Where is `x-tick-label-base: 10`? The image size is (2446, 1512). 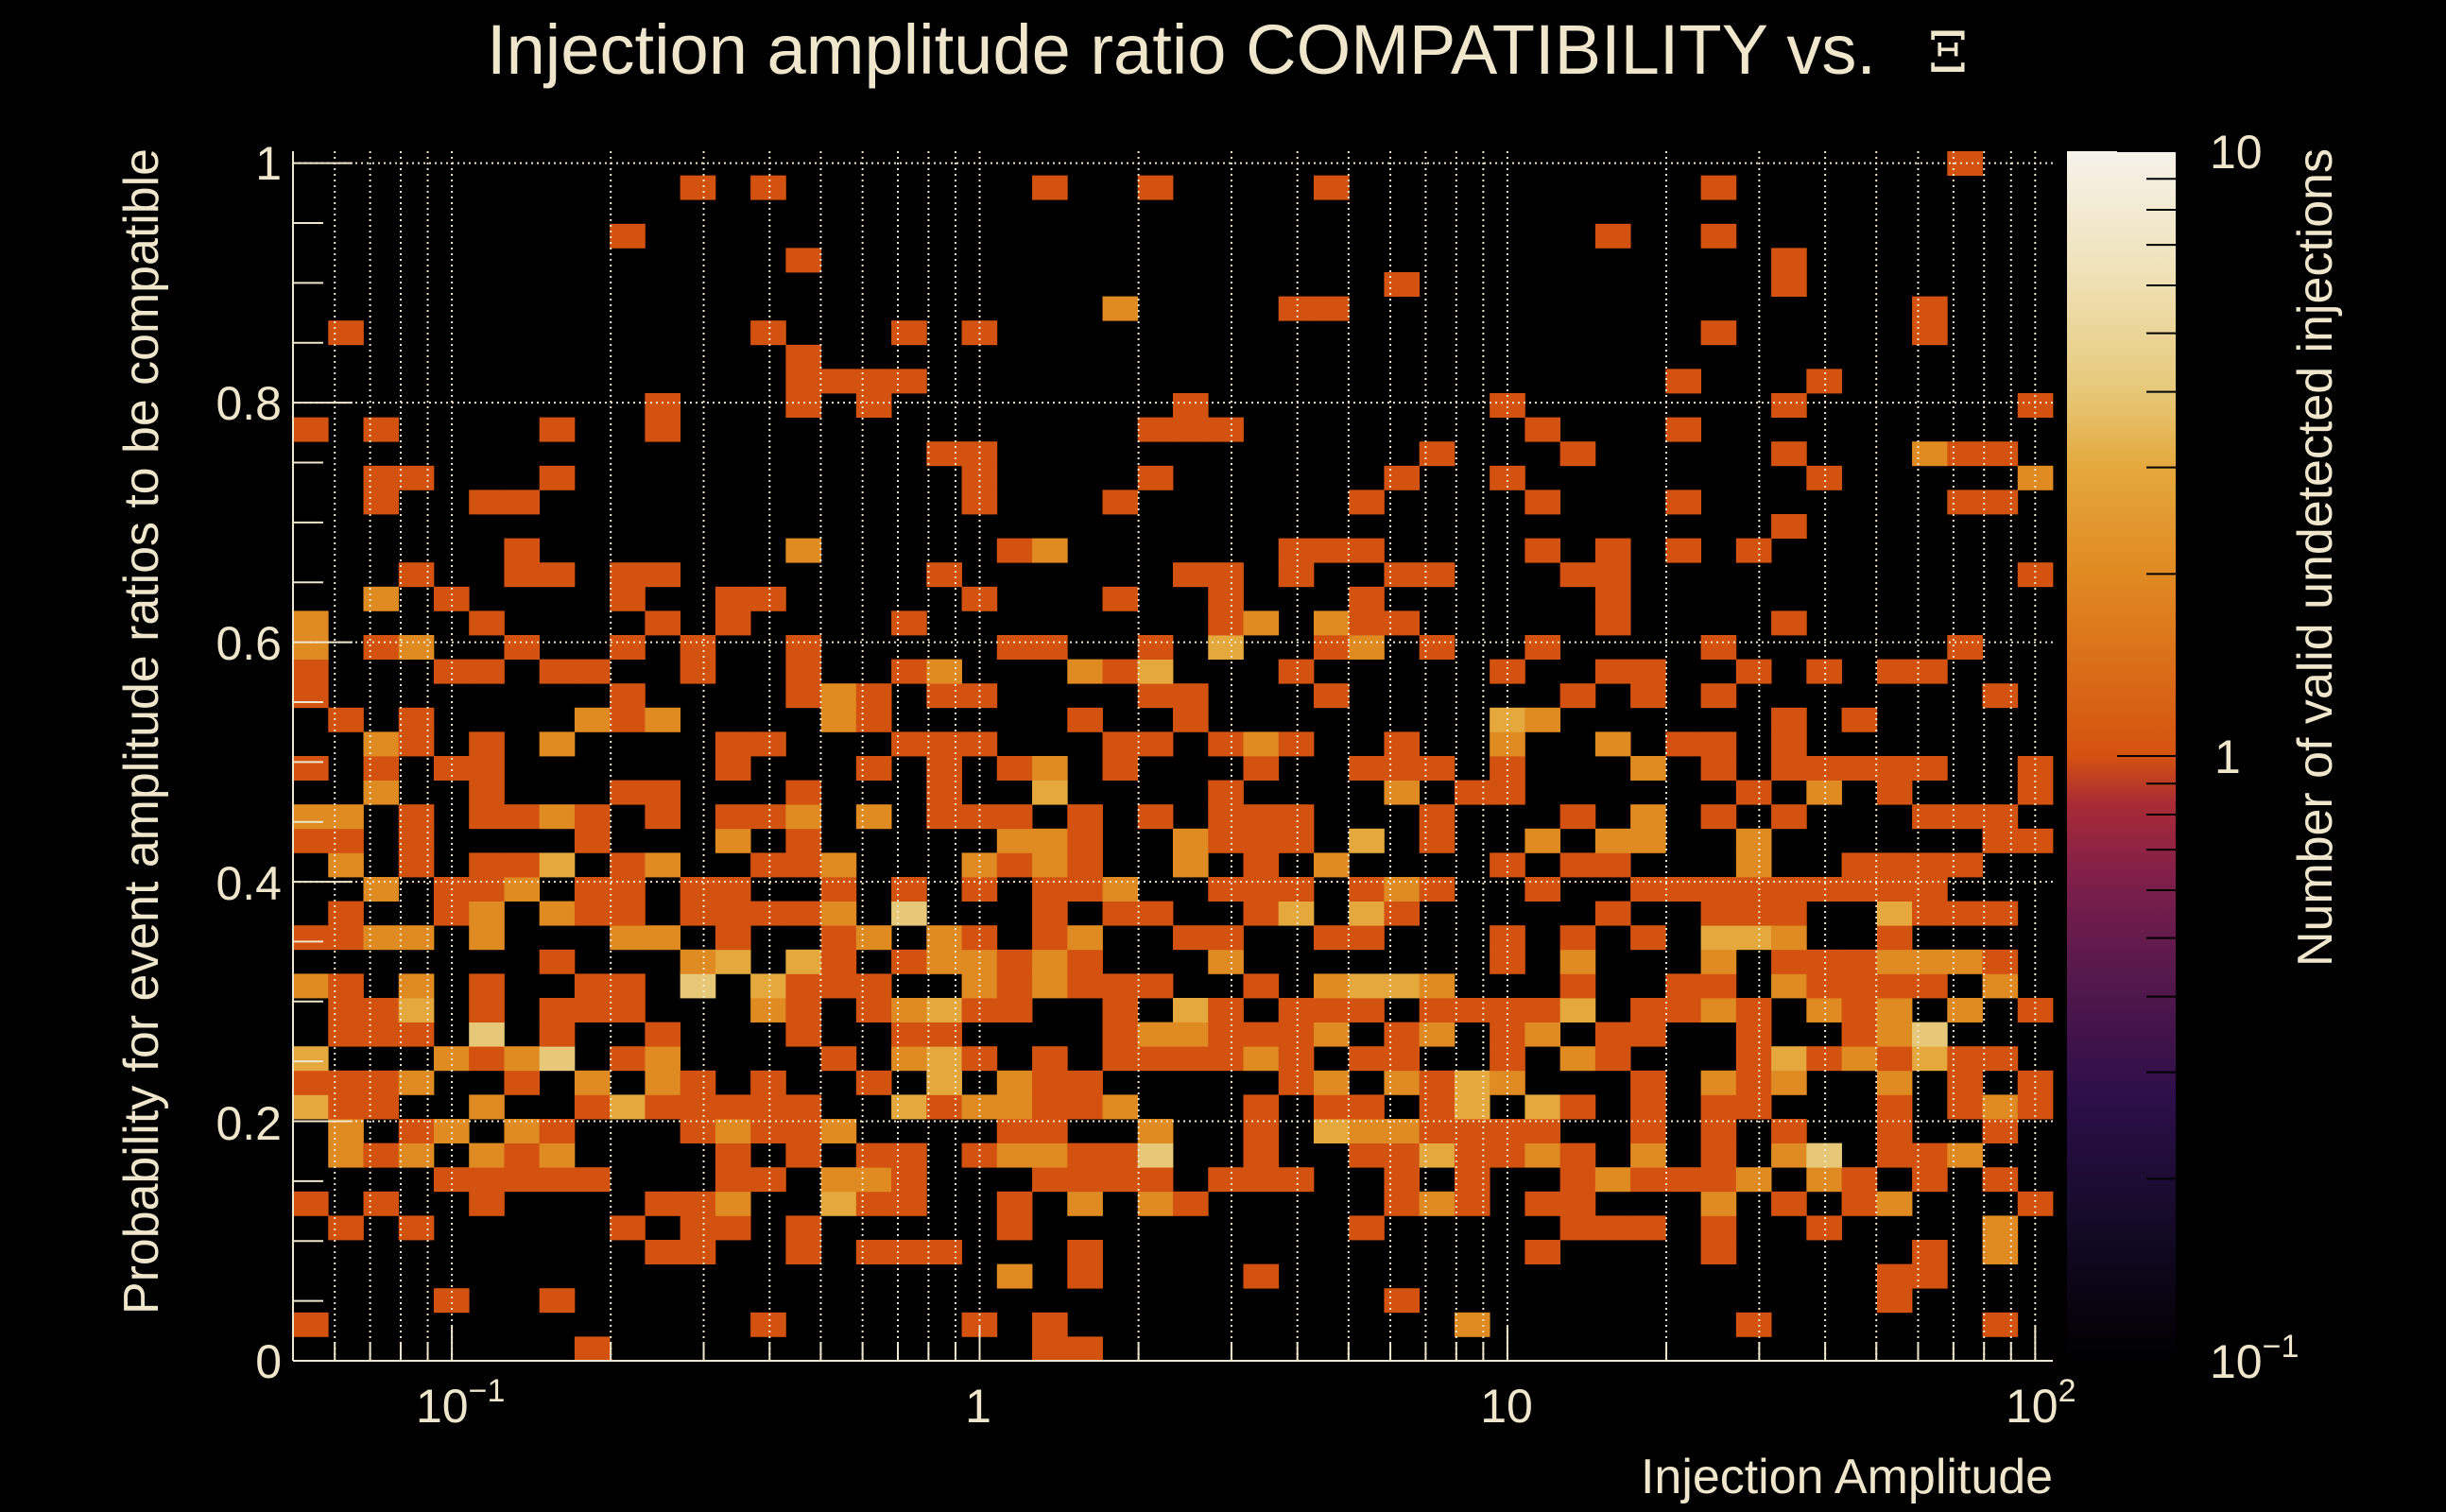 x-tick-label-base: 10 is located at coordinates (442, 1406).